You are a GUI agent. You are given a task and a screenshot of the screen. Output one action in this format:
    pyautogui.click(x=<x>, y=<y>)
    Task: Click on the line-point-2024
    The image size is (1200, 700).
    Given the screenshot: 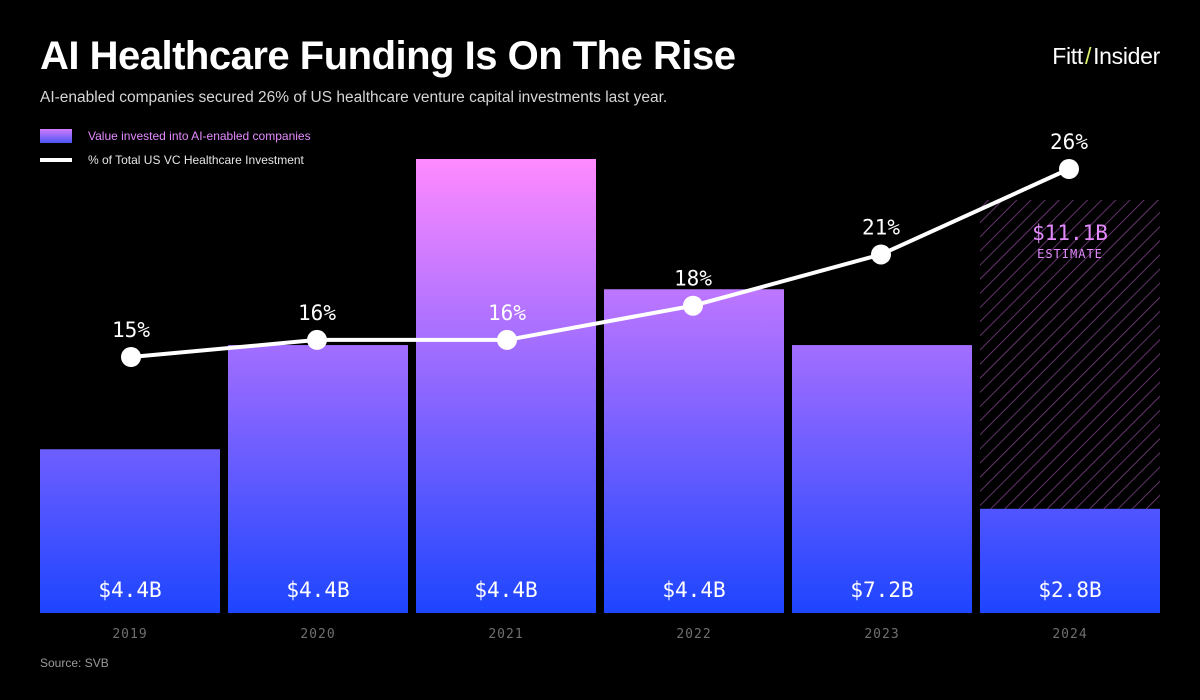 What is the action you would take?
    pyautogui.click(x=1069, y=169)
    